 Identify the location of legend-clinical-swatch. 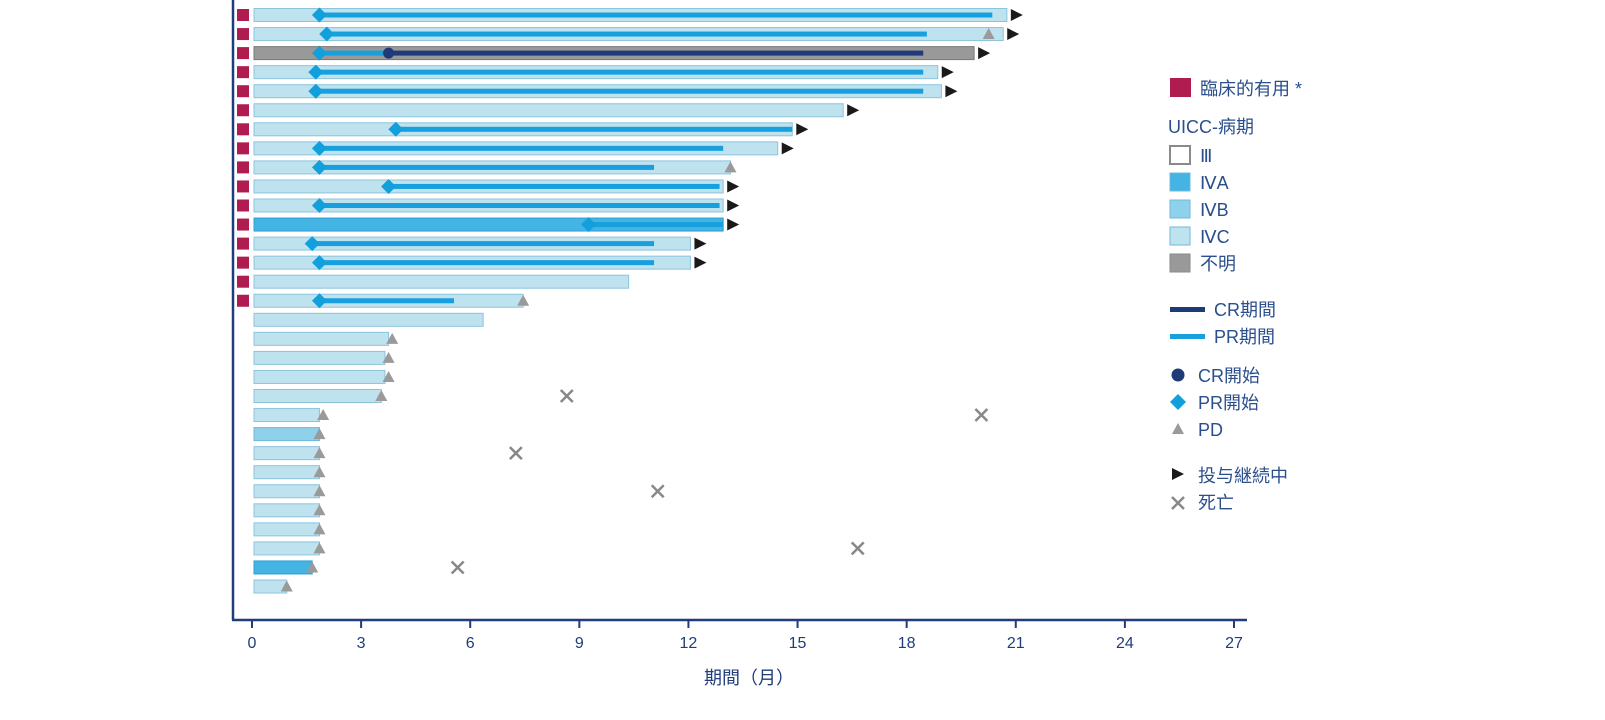
(1180, 87).